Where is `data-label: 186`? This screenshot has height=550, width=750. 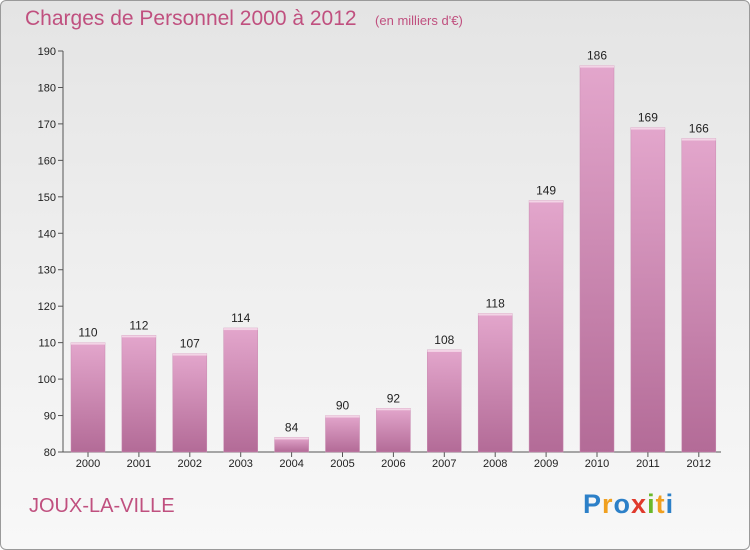 data-label: 186 is located at coordinates (597, 56).